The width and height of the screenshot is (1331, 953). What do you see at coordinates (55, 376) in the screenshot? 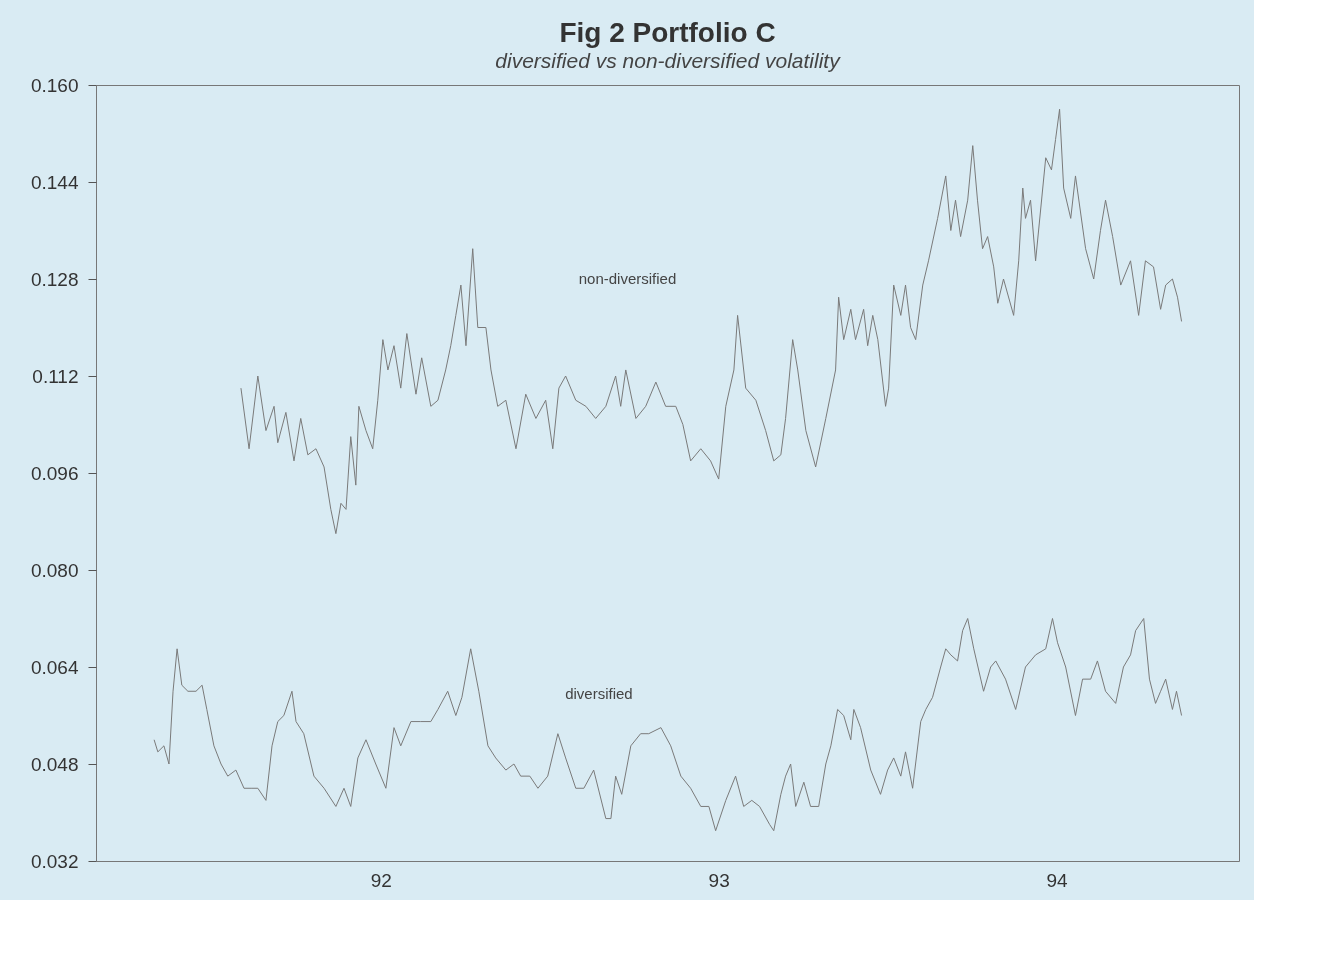
I see `y-tick-label: 0.112` at bounding box center [55, 376].